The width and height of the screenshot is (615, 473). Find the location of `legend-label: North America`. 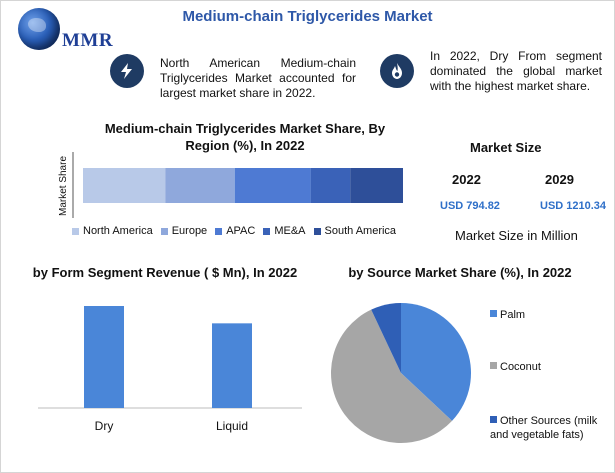

legend-label: North America is located at coordinates (118, 231).